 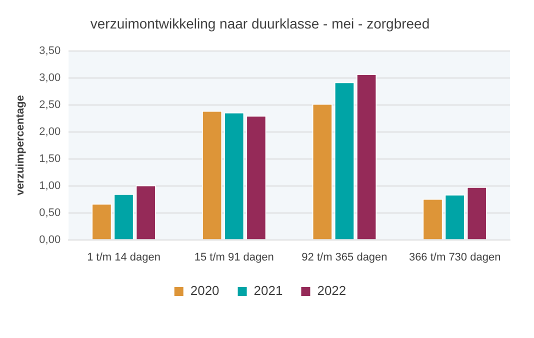 What do you see at coordinates (50, 212) in the screenshot?
I see `y-tick-label: 0,50` at bounding box center [50, 212].